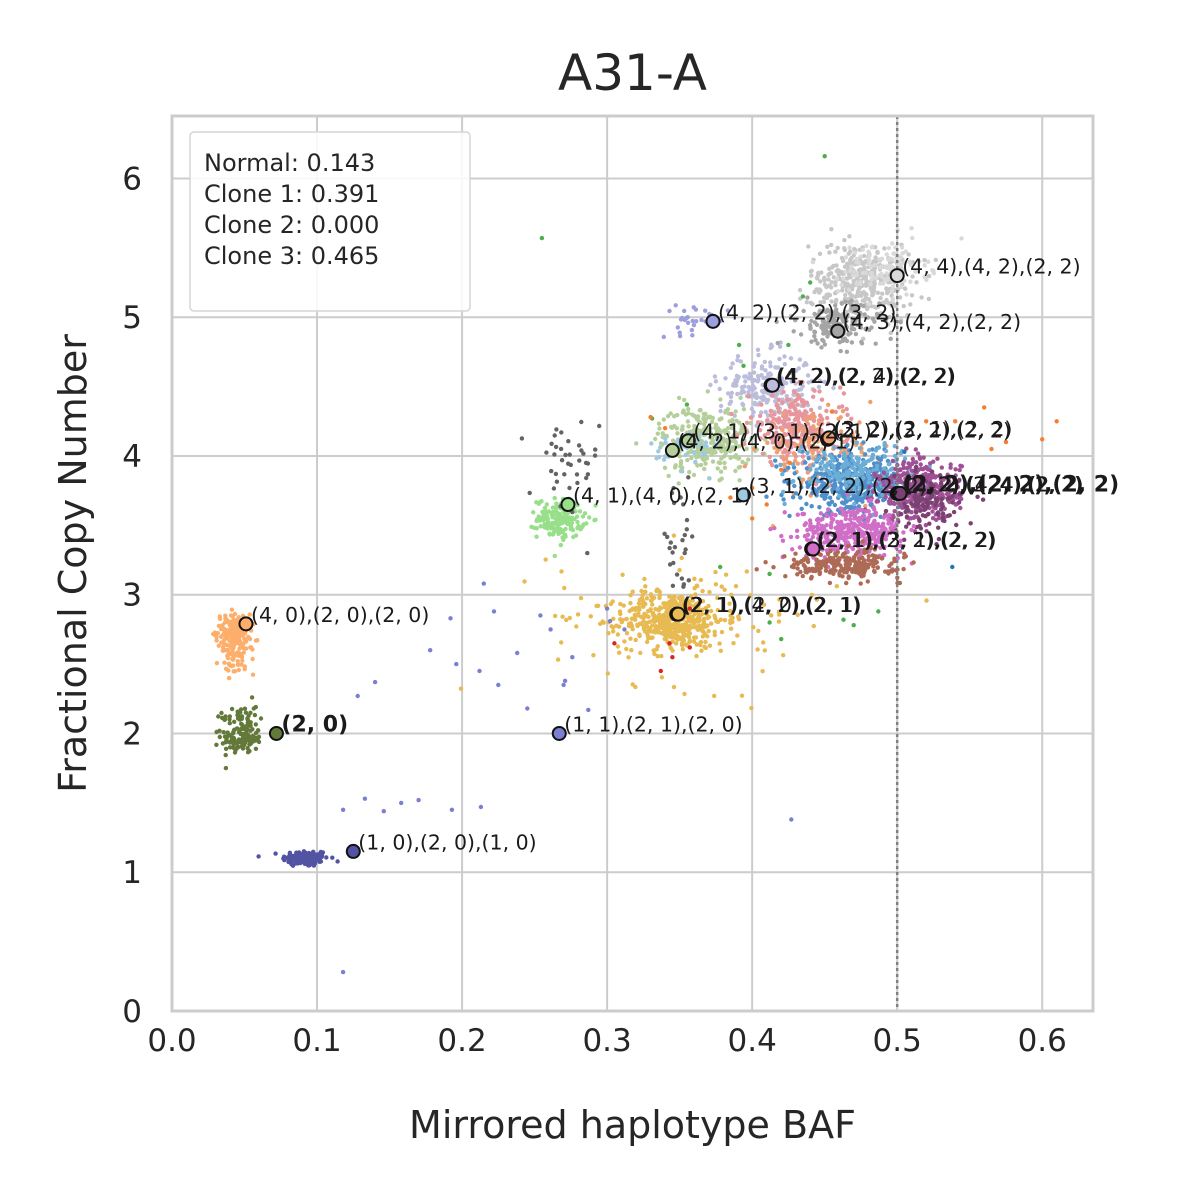  What do you see at coordinates (837, 486) in the screenshot?
I see `cluster-copy-number-label: (3, 1),(2, 2),(2, 2)` at bounding box center [837, 486].